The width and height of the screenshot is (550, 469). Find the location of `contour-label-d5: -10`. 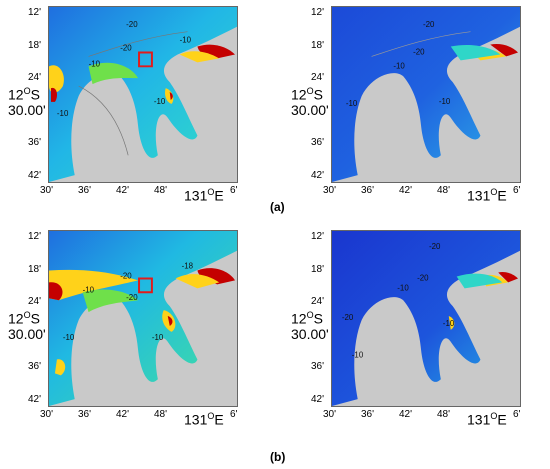

contour-label-d5: -10 is located at coordinates (358, 355).